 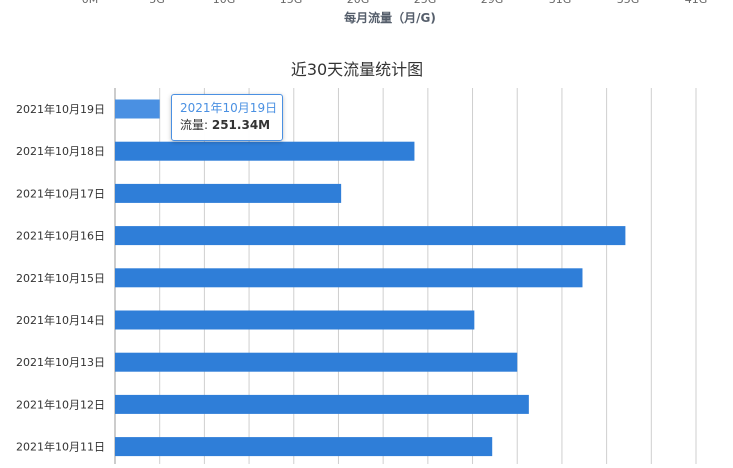 I want to click on top-tick-label: 20G, so click(x=358, y=3).